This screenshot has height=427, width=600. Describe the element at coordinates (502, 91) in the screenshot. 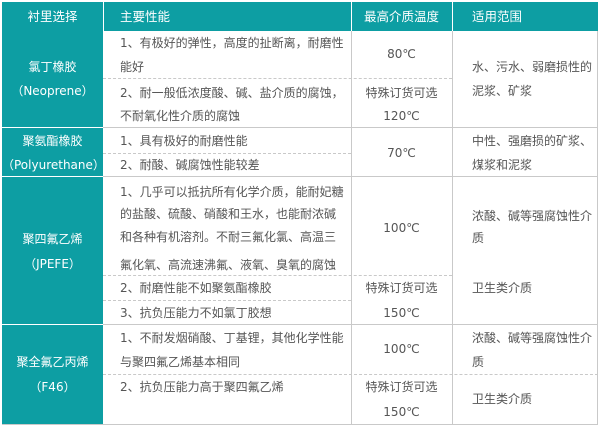

I see `scope-line: 泥浆、矿浆` at that location.